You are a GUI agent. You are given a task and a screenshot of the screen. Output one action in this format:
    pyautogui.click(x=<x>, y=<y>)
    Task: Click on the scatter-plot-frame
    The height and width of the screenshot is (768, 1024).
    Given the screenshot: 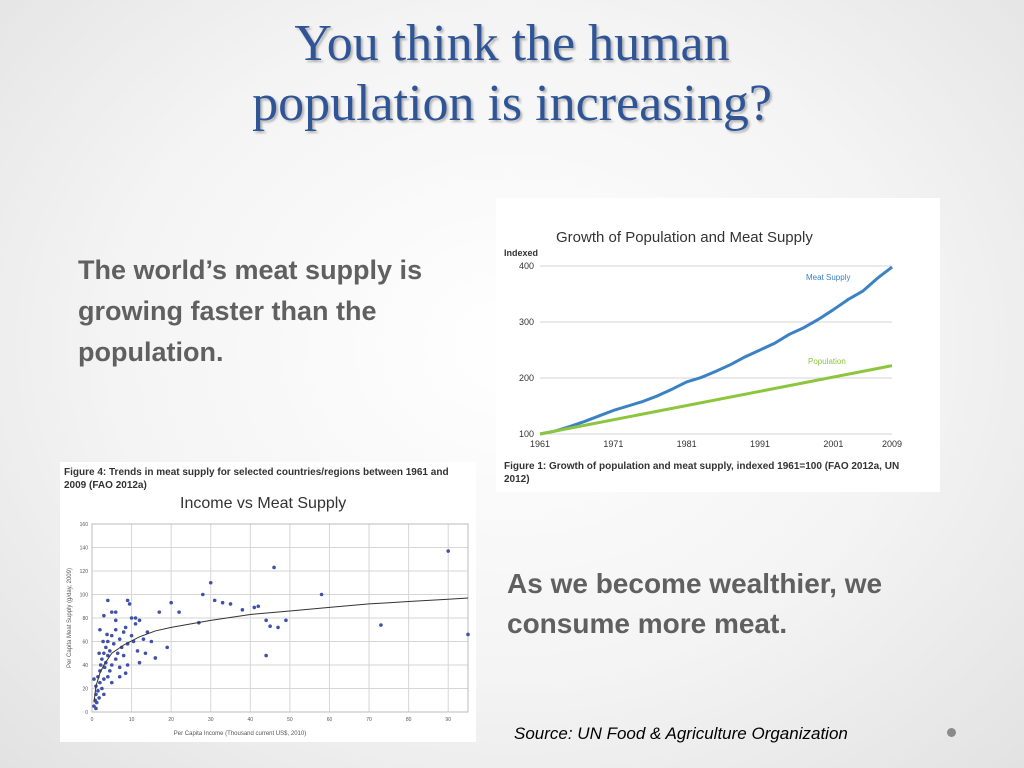 What is the action you would take?
    pyautogui.click(x=280, y=618)
    